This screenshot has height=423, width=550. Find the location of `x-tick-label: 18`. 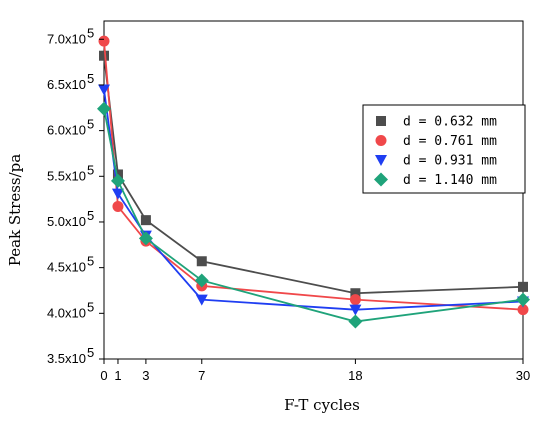

x-tick-label: 18 is located at coordinates (355, 375).